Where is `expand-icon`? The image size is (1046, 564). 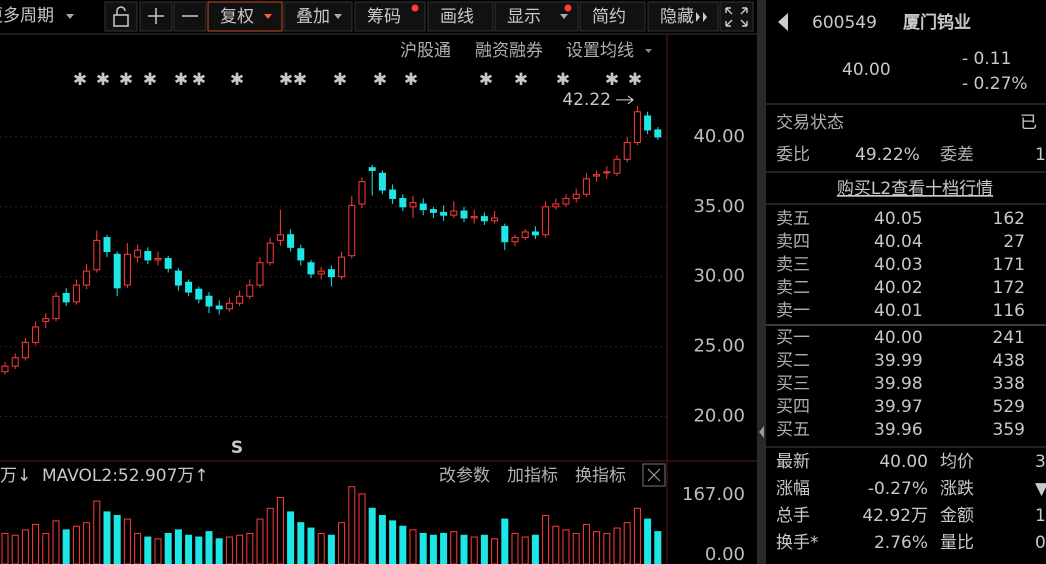 expand-icon is located at coordinates (701, 17).